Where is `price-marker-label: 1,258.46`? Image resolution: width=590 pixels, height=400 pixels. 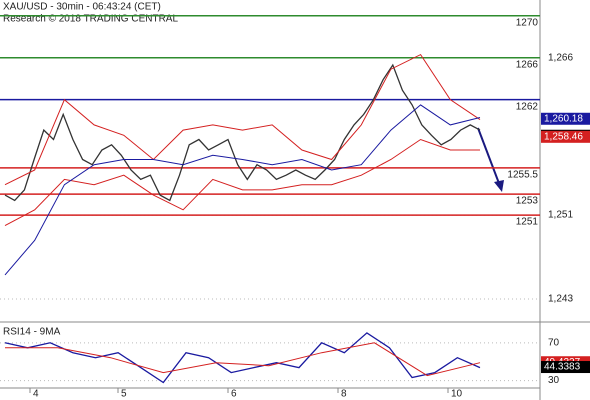 price-marker-label: 1,258.46 is located at coordinates (563, 136).